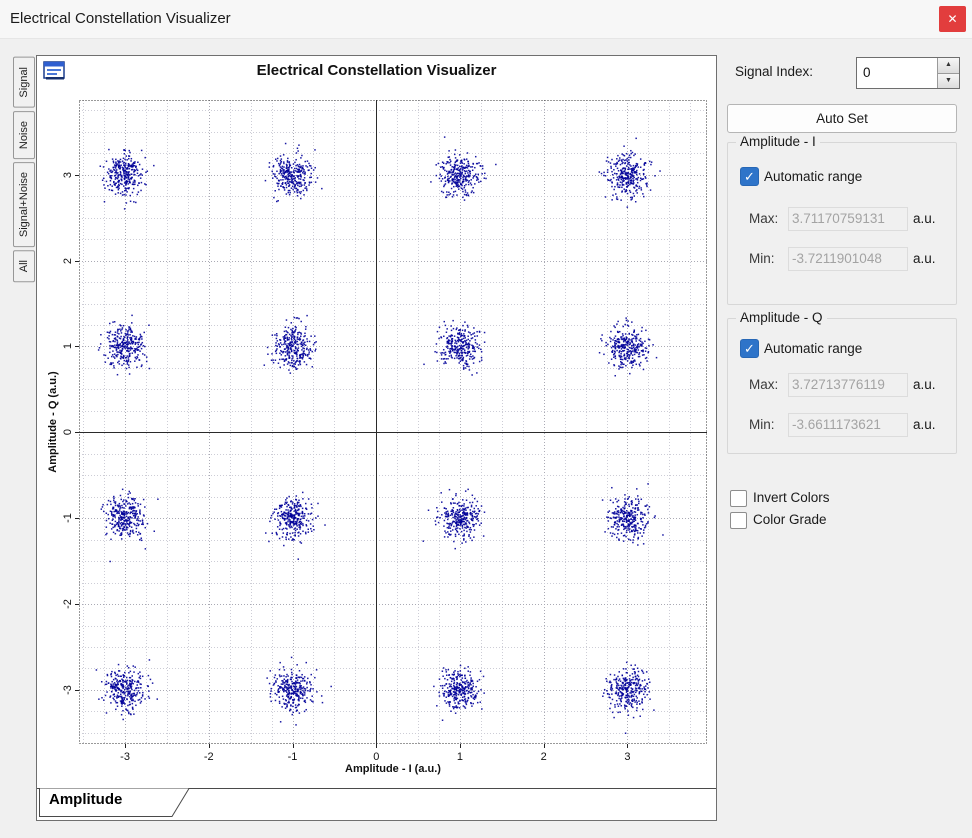  I want to click on amplitude-i-max-field: 3.71170759131, so click(848, 219).